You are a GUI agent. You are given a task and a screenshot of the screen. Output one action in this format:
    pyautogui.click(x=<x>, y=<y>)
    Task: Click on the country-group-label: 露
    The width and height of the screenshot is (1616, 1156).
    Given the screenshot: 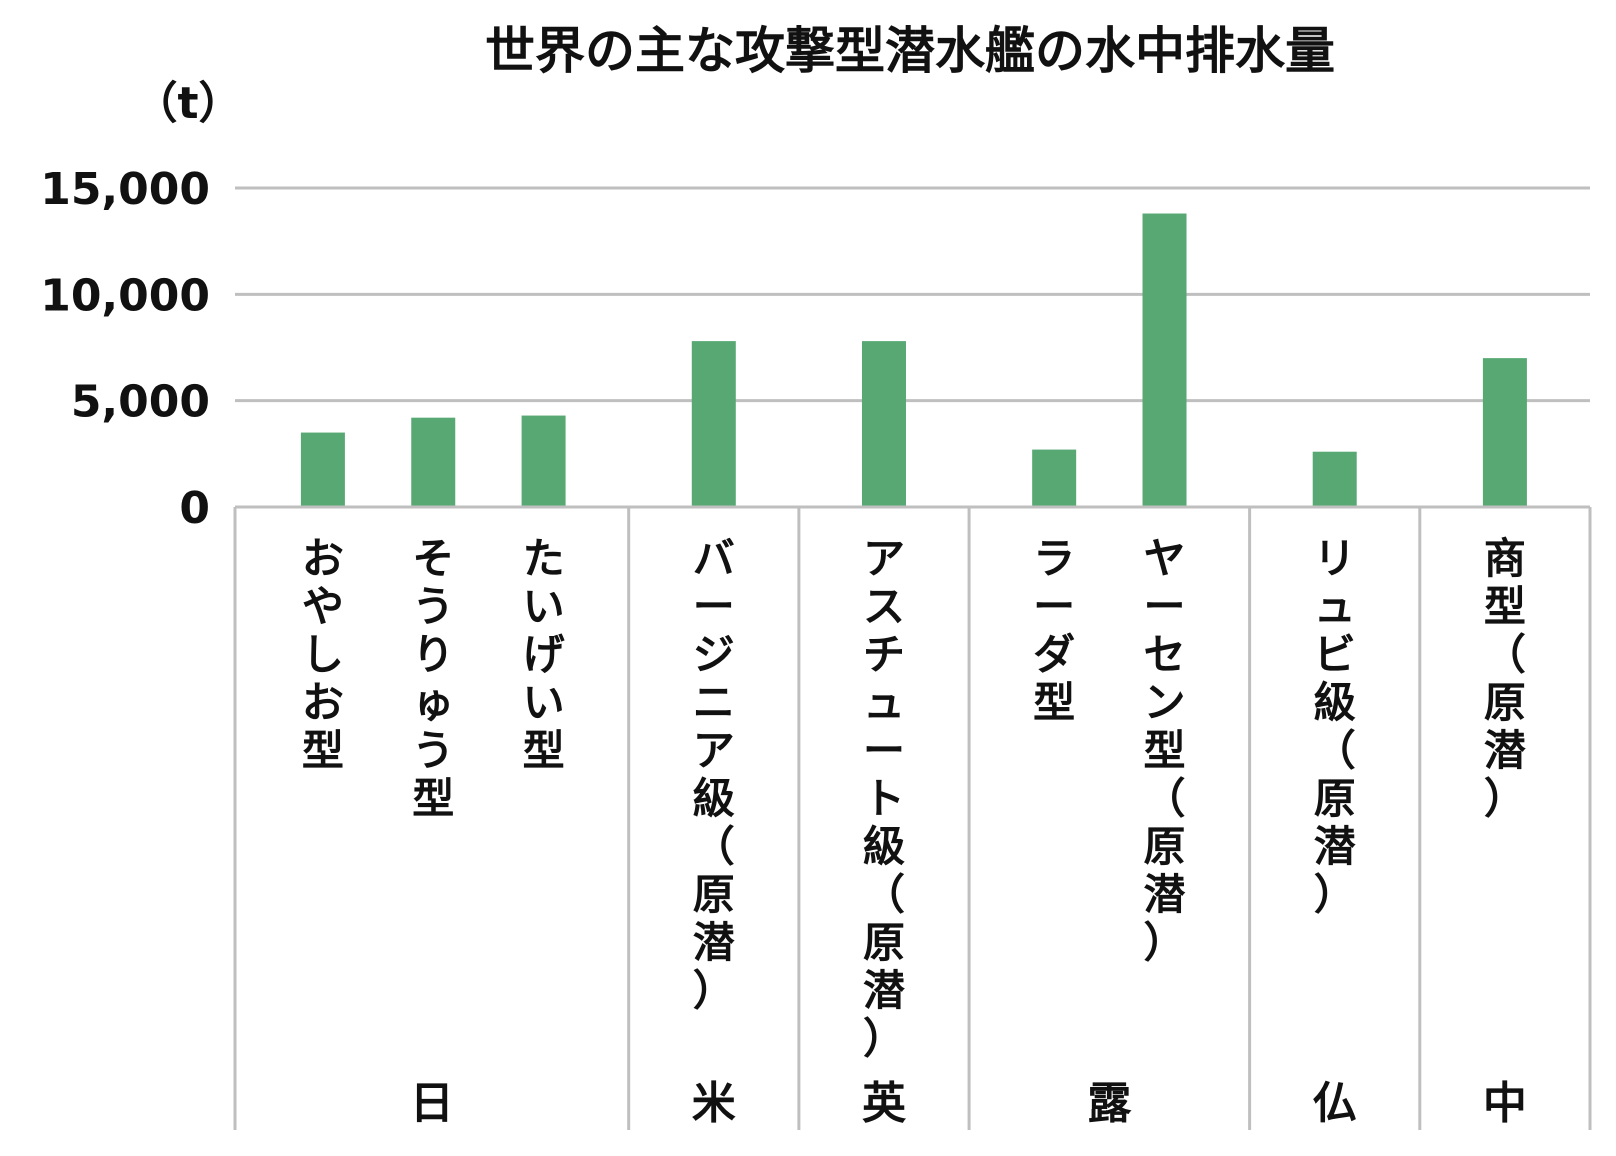 What is the action you would take?
    pyautogui.click(x=1109, y=1103)
    